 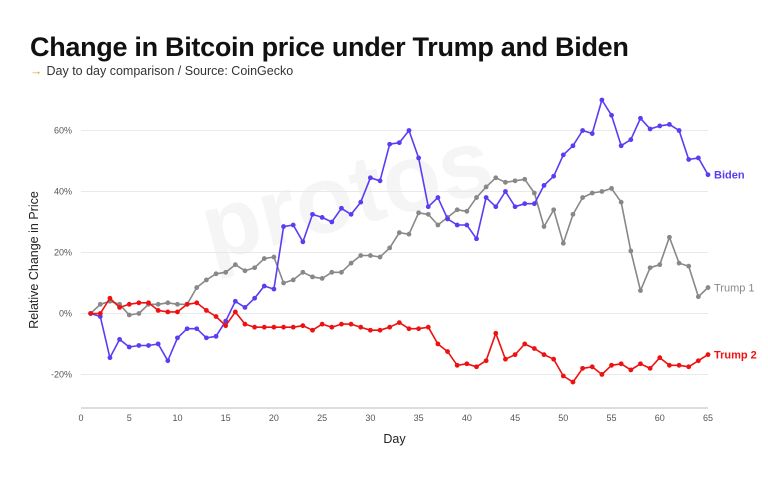 What do you see at coordinates (419, 418) in the screenshot?
I see `x-tick-label: 35` at bounding box center [419, 418].